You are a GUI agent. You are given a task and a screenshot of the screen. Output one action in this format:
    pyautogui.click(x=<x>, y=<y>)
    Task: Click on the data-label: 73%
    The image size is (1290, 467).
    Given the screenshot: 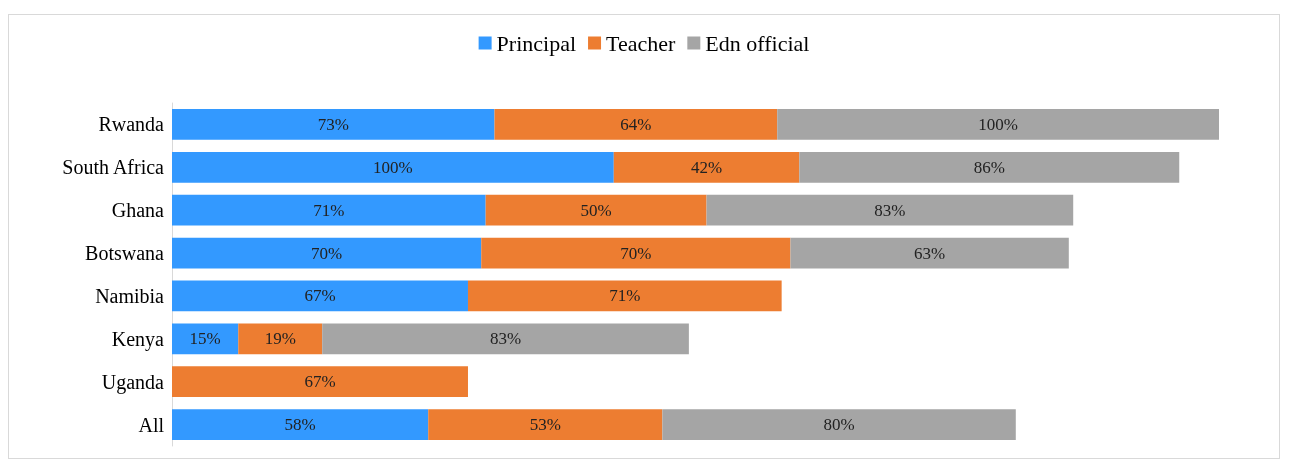 What is the action you would take?
    pyautogui.click(x=333, y=124)
    